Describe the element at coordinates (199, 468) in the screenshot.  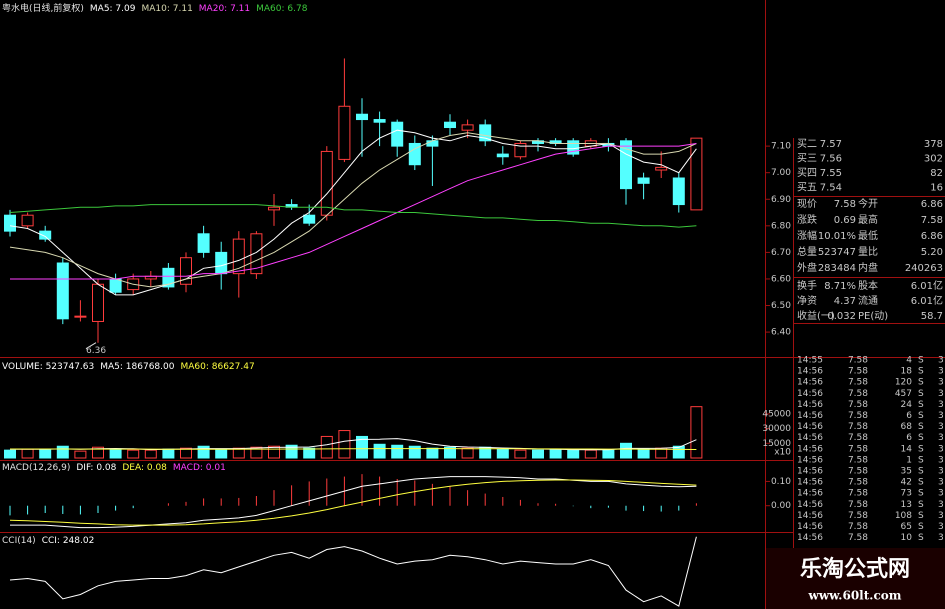
I see `legend-entry: MACD: 0.01` at that location.